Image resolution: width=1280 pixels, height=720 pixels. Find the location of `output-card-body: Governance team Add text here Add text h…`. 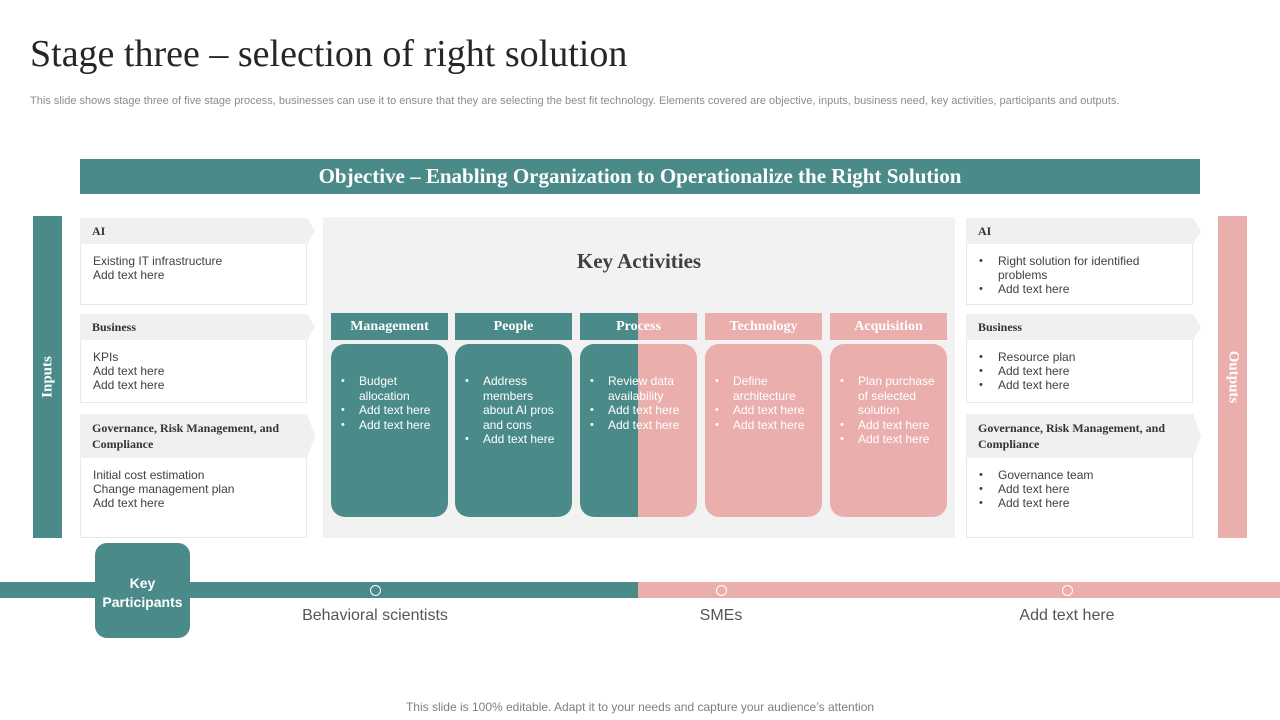

output-card-body: Governance team Add text here Add text h… is located at coordinates (1079, 498).